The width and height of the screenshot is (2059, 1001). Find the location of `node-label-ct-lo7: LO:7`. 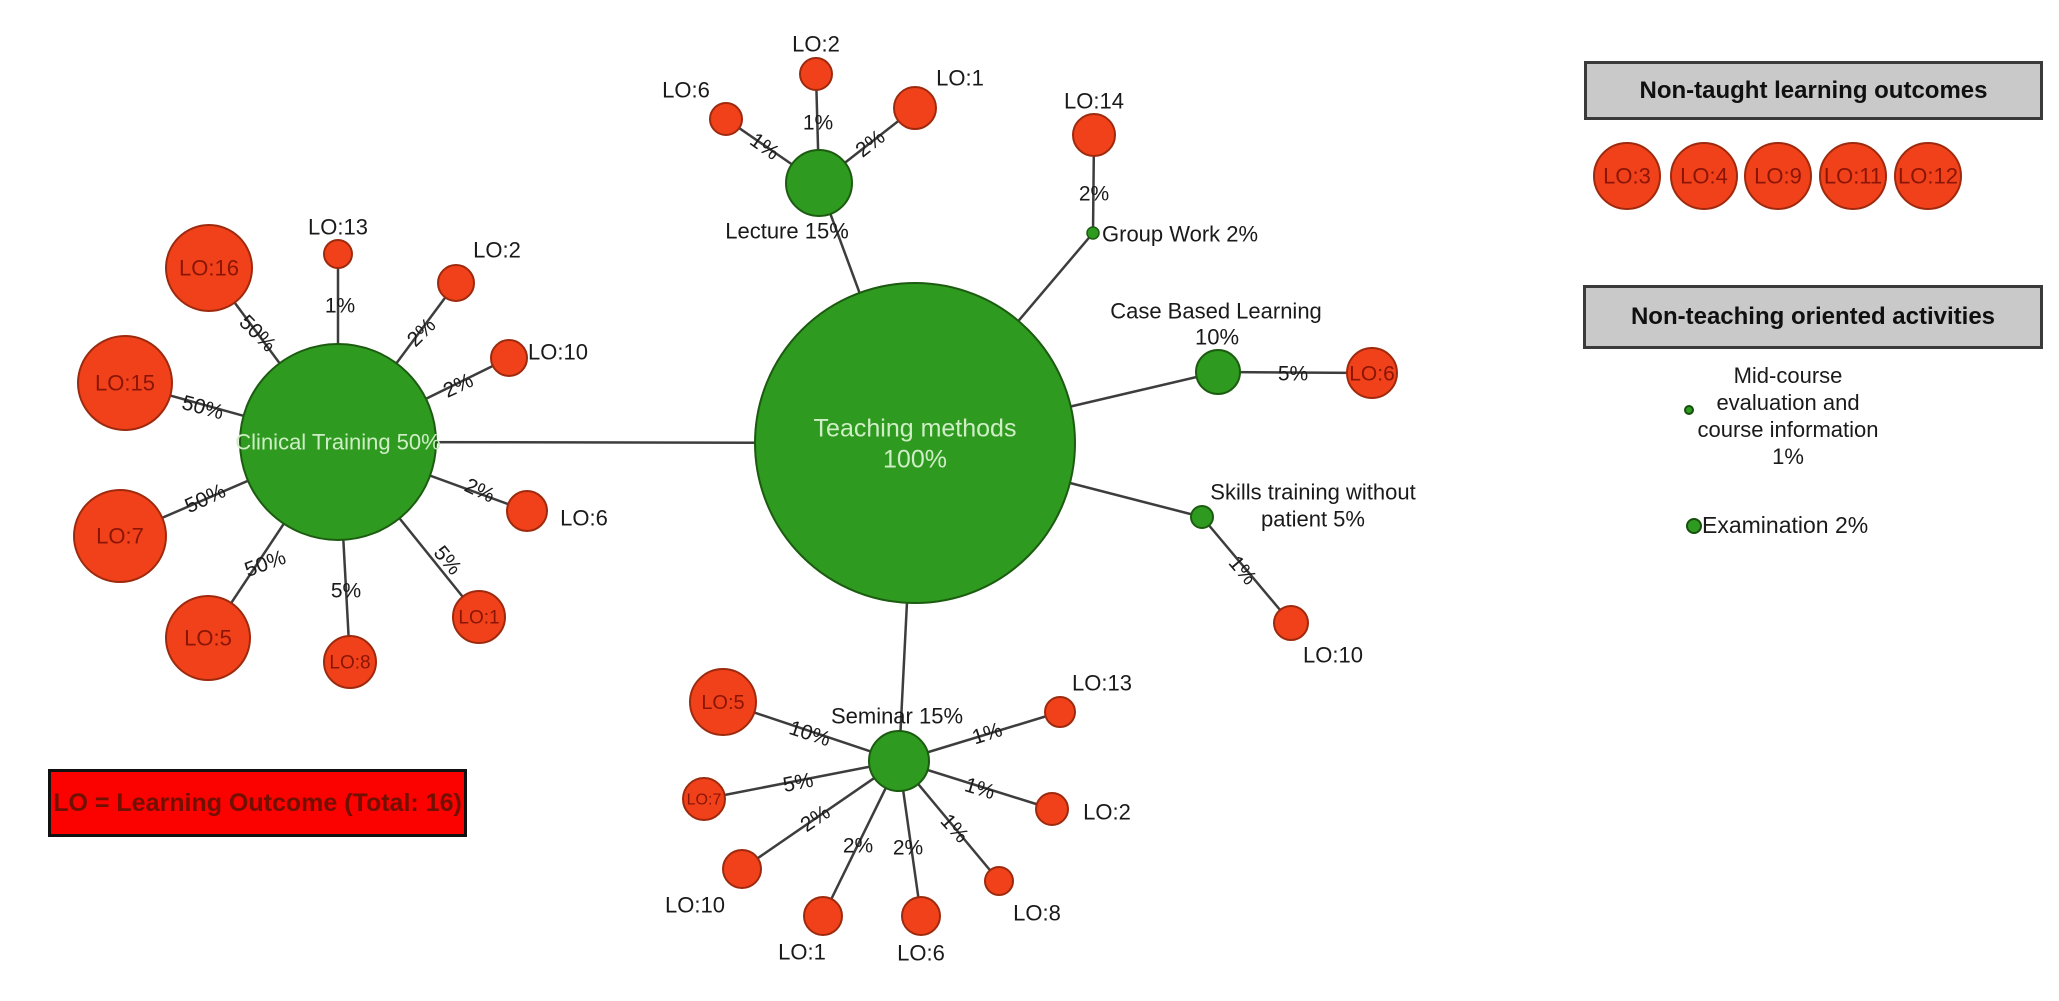

node-label-ct-lo7: LO:7 is located at coordinates (120, 536).